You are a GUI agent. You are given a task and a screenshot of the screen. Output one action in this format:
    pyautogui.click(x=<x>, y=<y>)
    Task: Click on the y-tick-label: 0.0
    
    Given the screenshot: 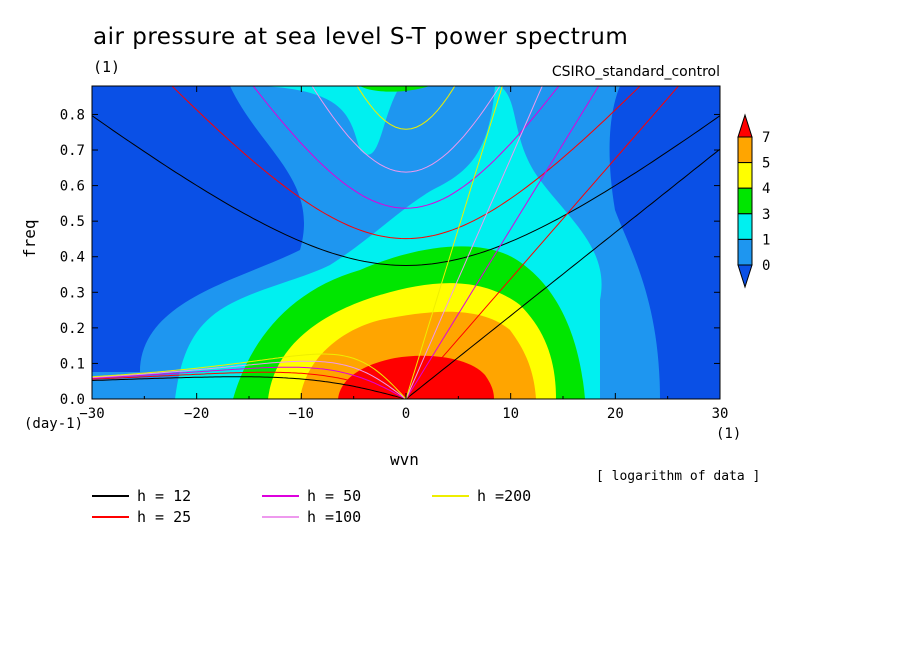 What is the action you would take?
    pyautogui.click(x=72, y=400)
    